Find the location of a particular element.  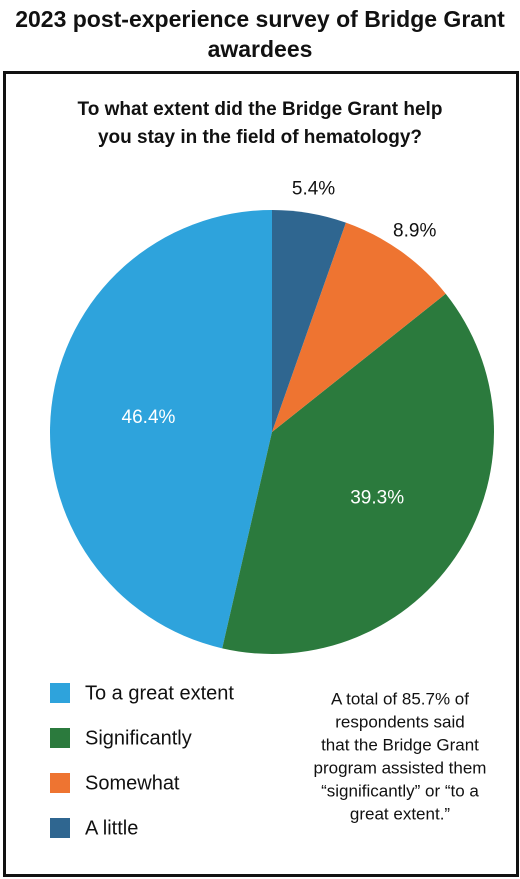

legend-label: A little is located at coordinates (111, 828).